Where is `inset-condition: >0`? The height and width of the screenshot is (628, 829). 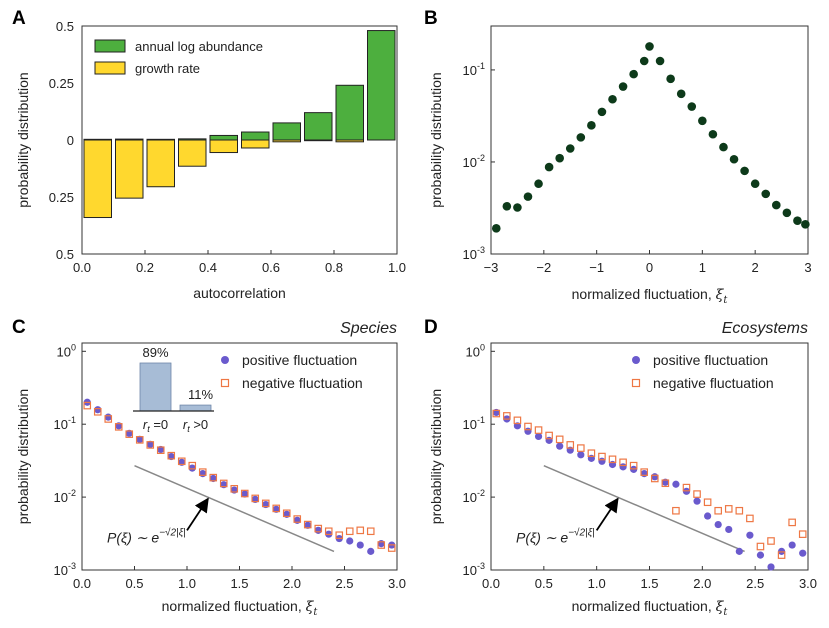
inset-condition: >0 is located at coordinates (199, 424).